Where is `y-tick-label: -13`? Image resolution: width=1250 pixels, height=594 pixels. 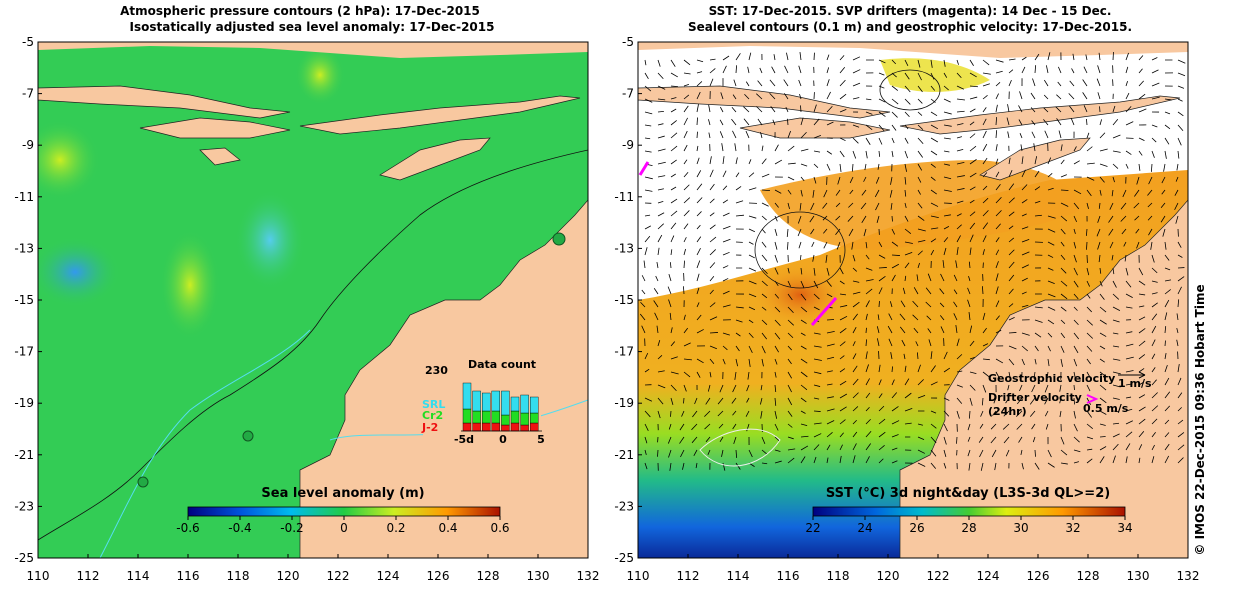
y-tick-label: -13 is located at coordinates (624, 248).